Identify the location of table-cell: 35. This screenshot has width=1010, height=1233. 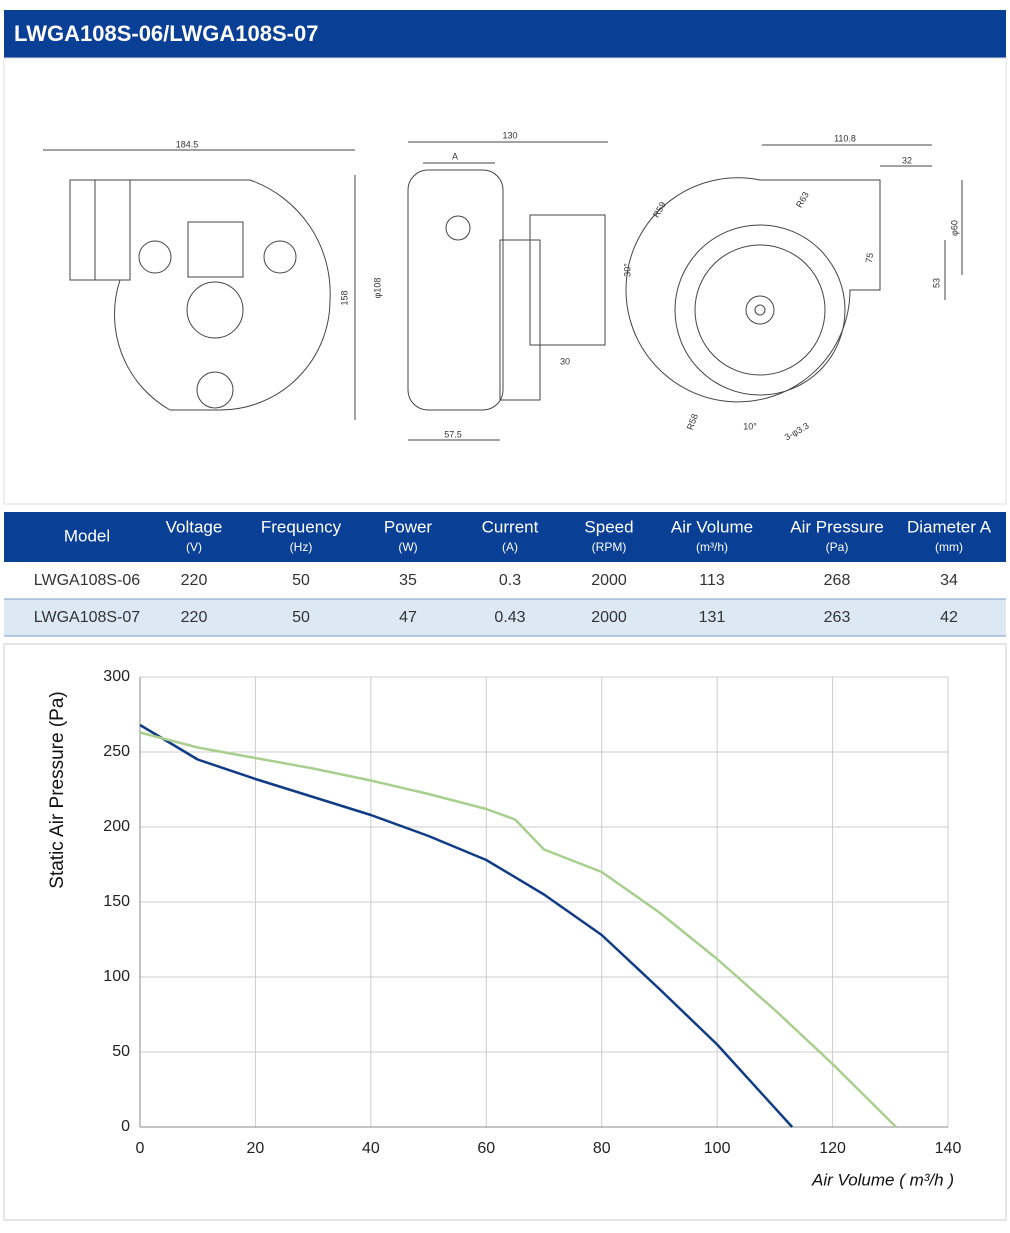
(408, 580).